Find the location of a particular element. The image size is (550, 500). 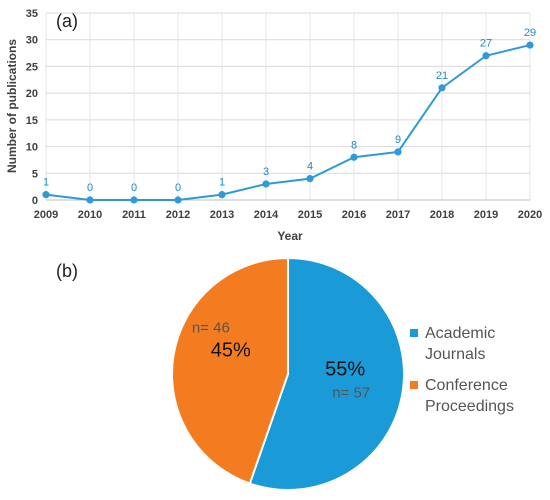

x-tick-label: 2011 is located at coordinates (134, 215).